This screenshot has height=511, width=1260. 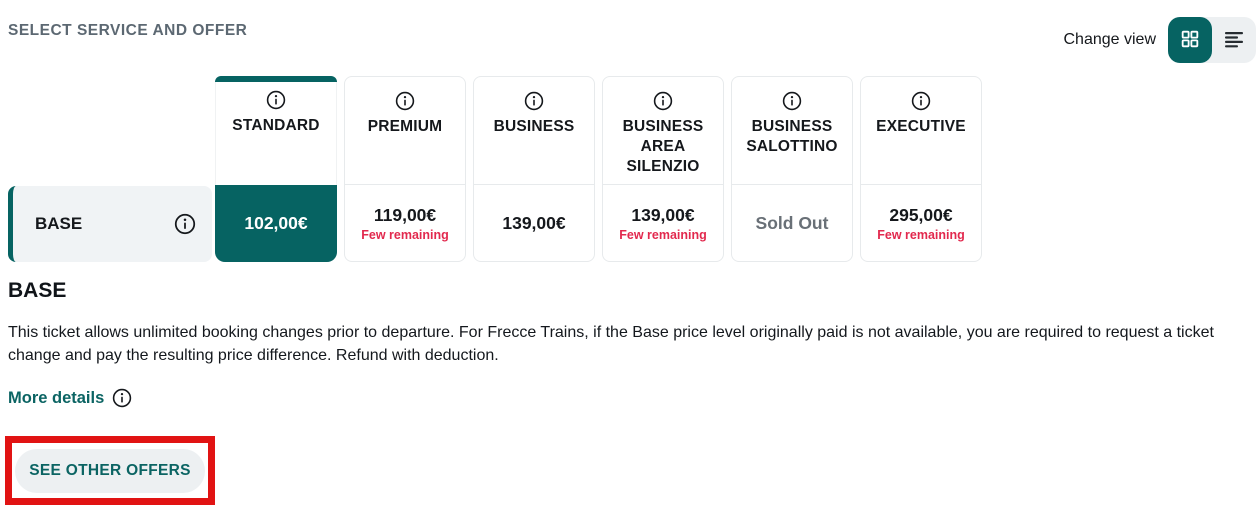 I want to click on service-header: BUSINESS AREA SILENZIO, so click(x=663, y=133).